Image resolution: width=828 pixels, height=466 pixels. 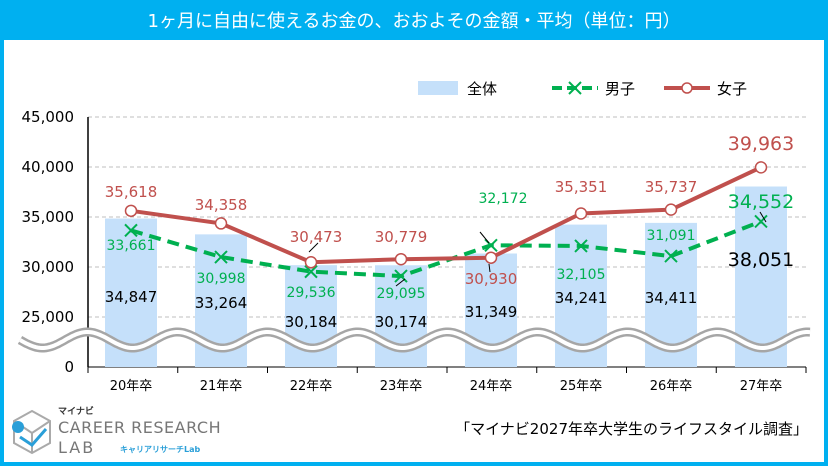 What do you see at coordinates (575, 88) in the screenshot?
I see `legend-marker-male` at bounding box center [575, 88].